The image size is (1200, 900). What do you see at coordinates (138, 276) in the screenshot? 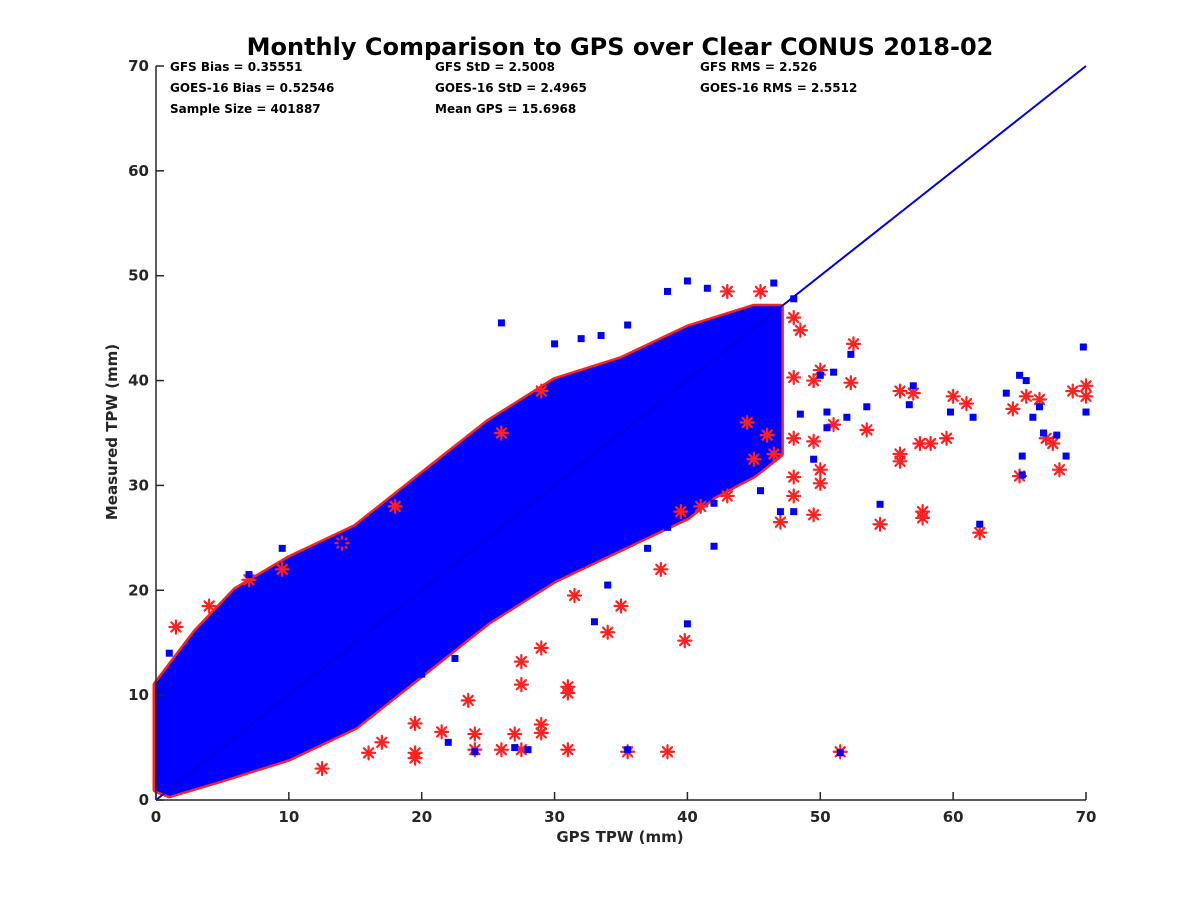
I see `y-tick-label: 50` at bounding box center [138, 276].